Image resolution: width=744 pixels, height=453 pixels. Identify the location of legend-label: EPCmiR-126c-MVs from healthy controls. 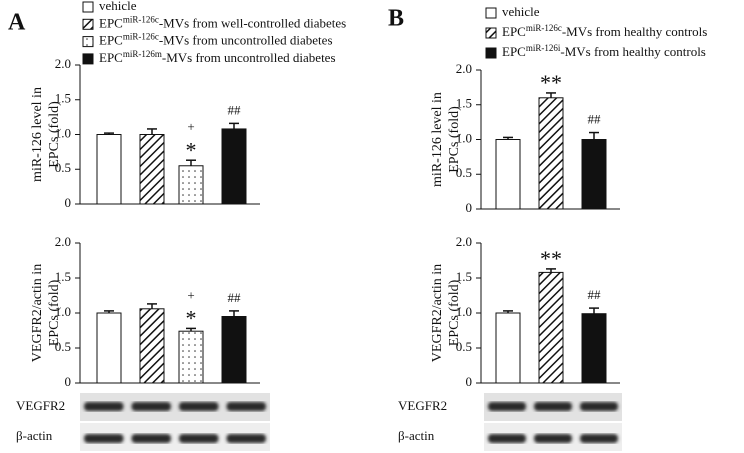
(604, 31).